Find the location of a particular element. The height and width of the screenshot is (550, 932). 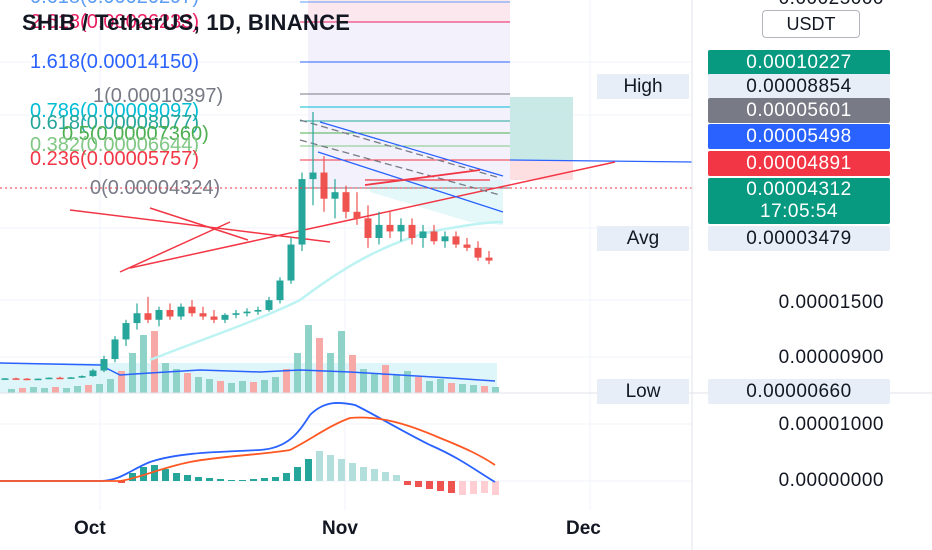

currency-button: USDT is located at coordinates (811, 24).